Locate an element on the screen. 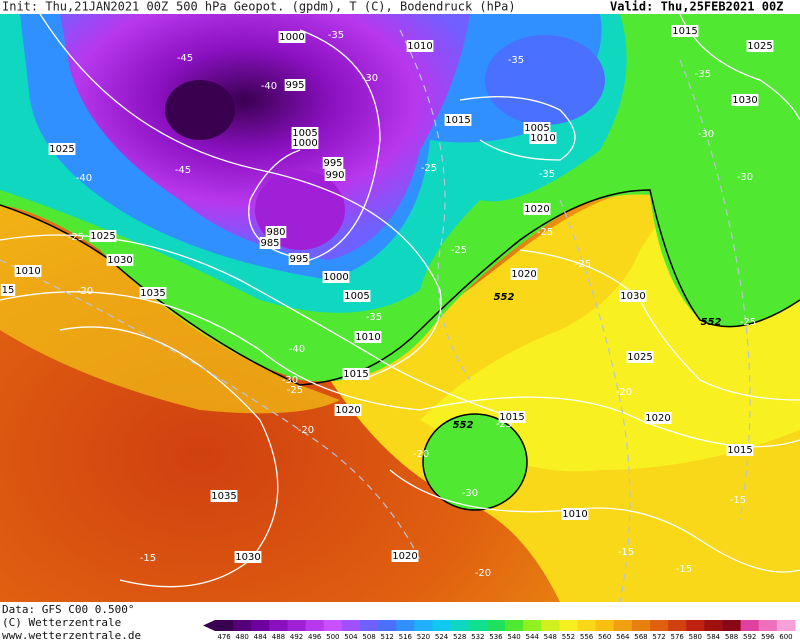 The width and height of the screenshot is (800, 642). isobar-label: 985 is located at coordinates (269, 243).